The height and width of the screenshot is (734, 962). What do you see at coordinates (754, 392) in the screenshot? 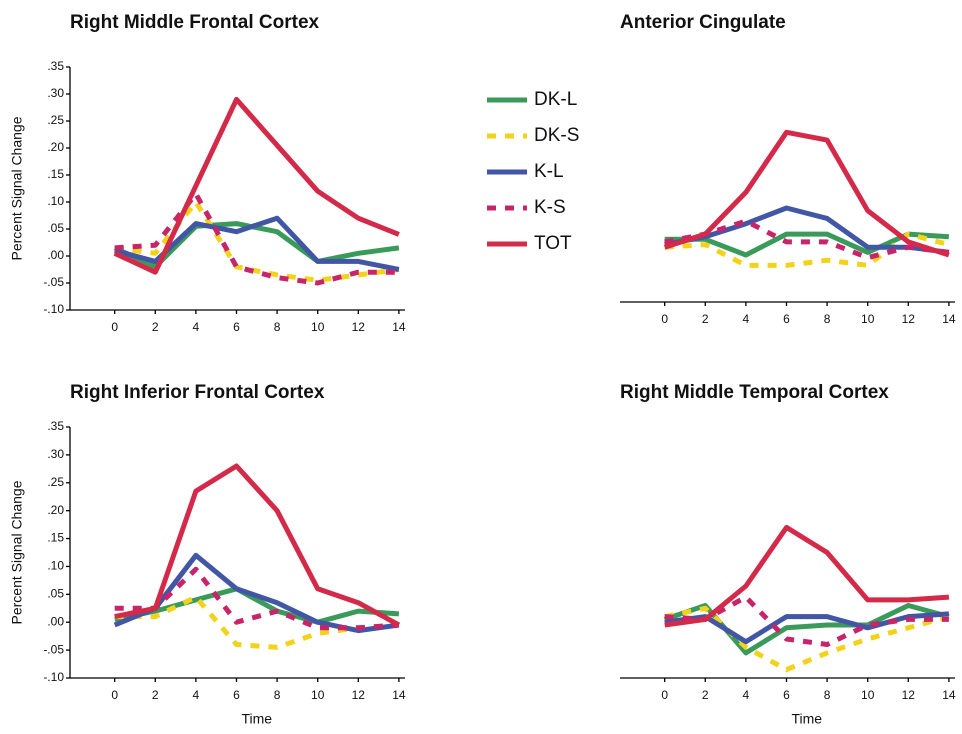
I see `chart-title: Right Middle Temporal Cortex` at bounding box center [754, 392].